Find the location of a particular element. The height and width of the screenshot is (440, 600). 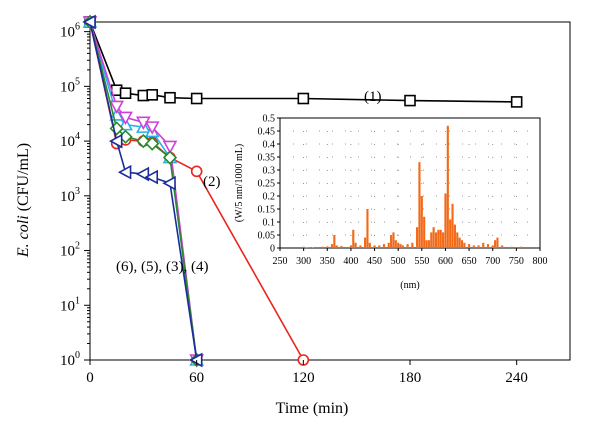

inset-x-tick-label: 400 is located at coordinates (350, 261).